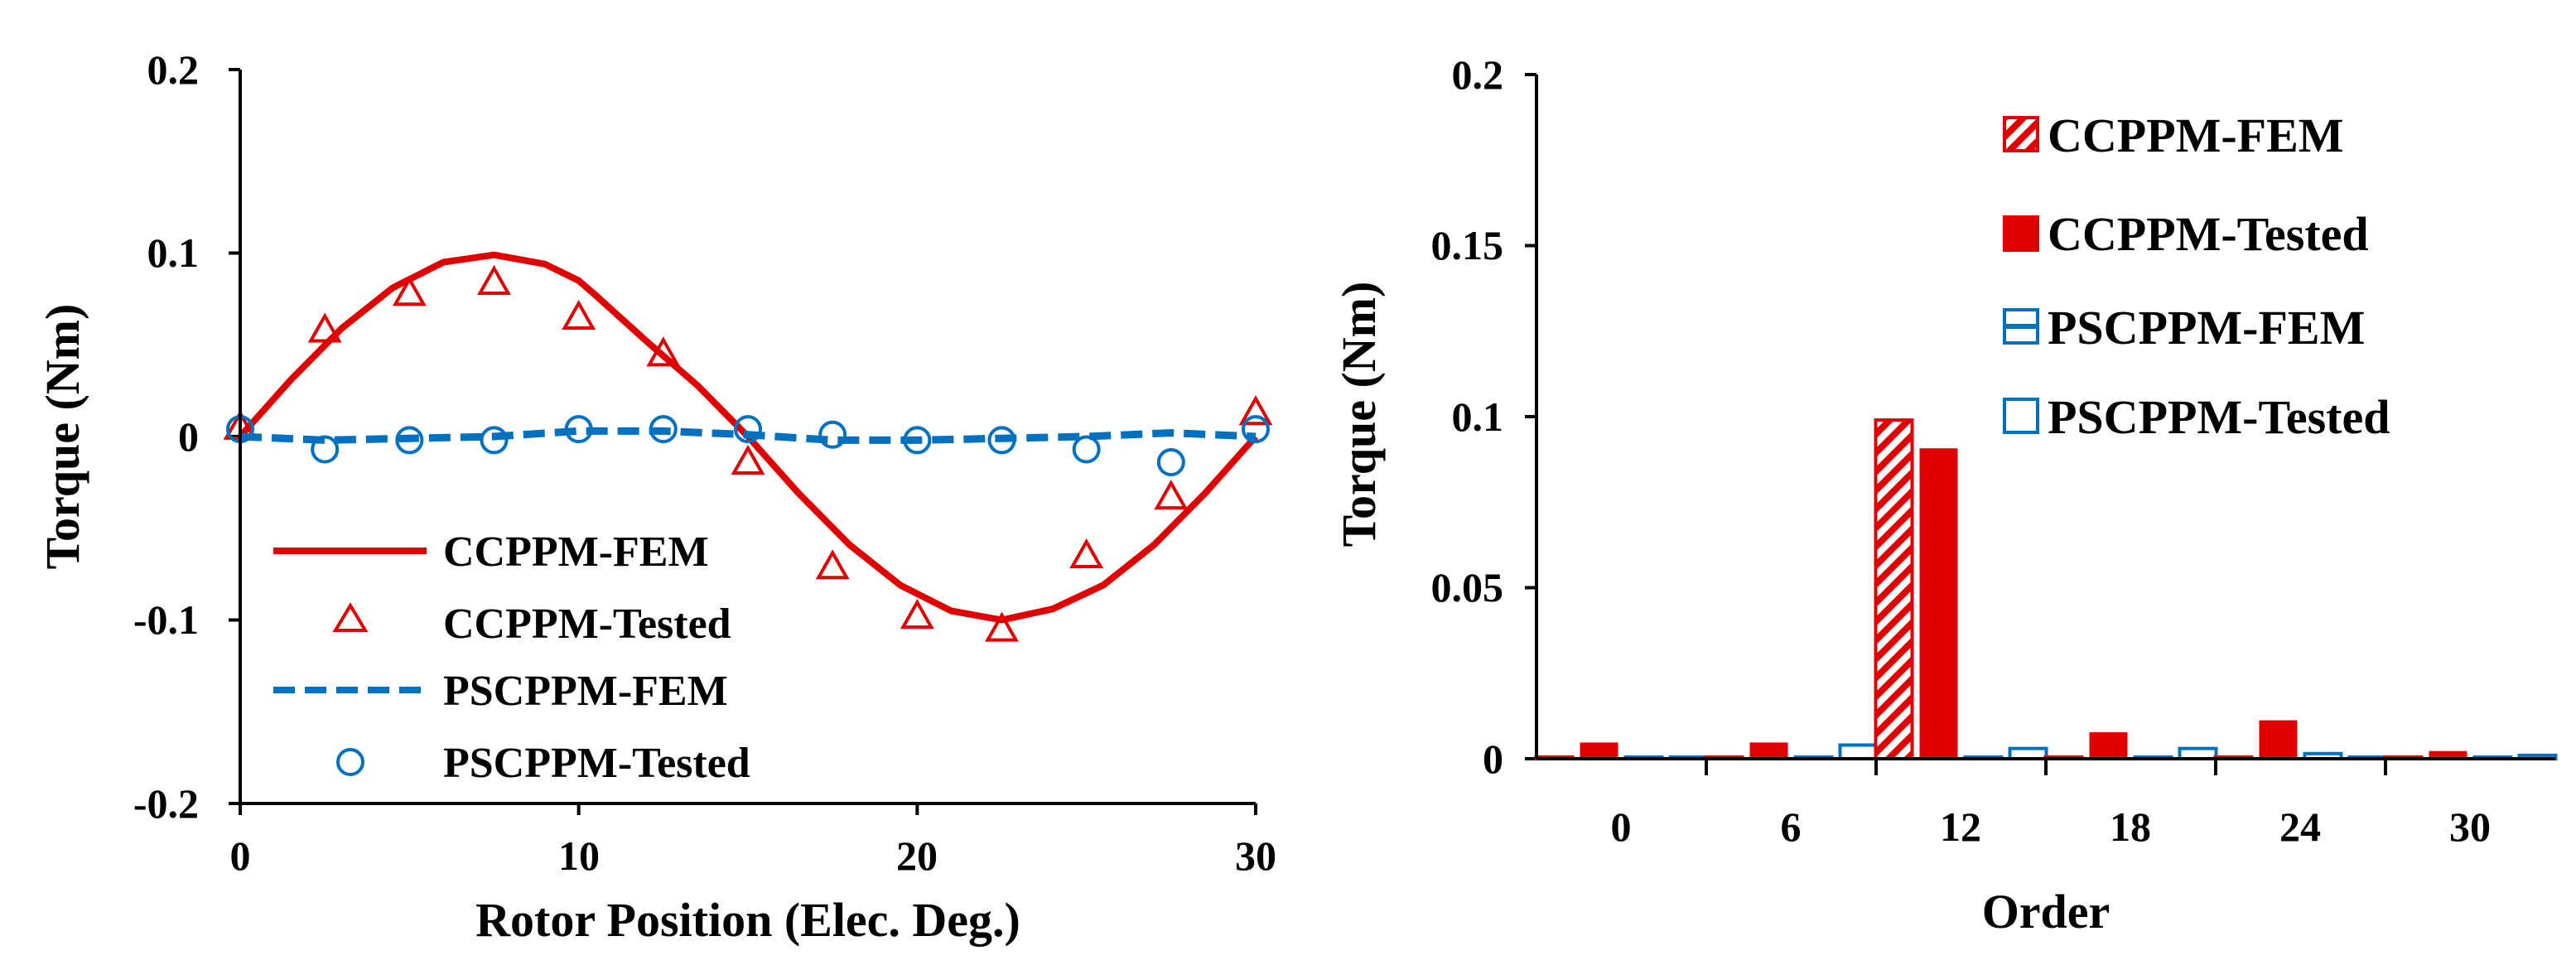  What do you see at coordinates (166, 619) in the screenshot?
I see `left-y-tick-label: -0.1` at bounding box center [166, 619].